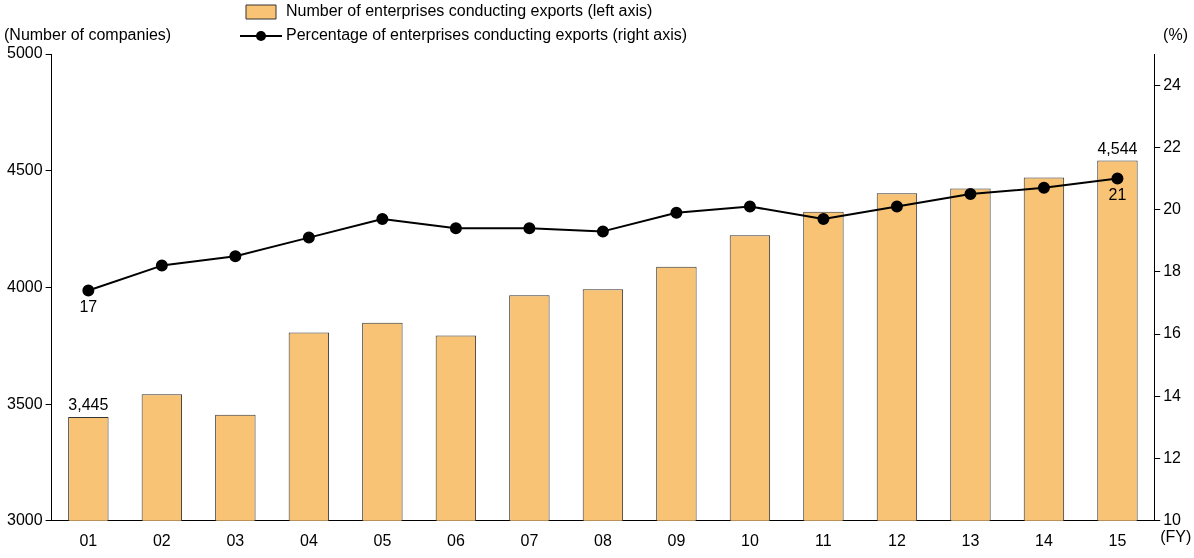 The width and height of the screenshot is (1194, 558). Describe the element at coordinates (235, 540) in the screenshot. I see `x-tick-label: 03` at that location.